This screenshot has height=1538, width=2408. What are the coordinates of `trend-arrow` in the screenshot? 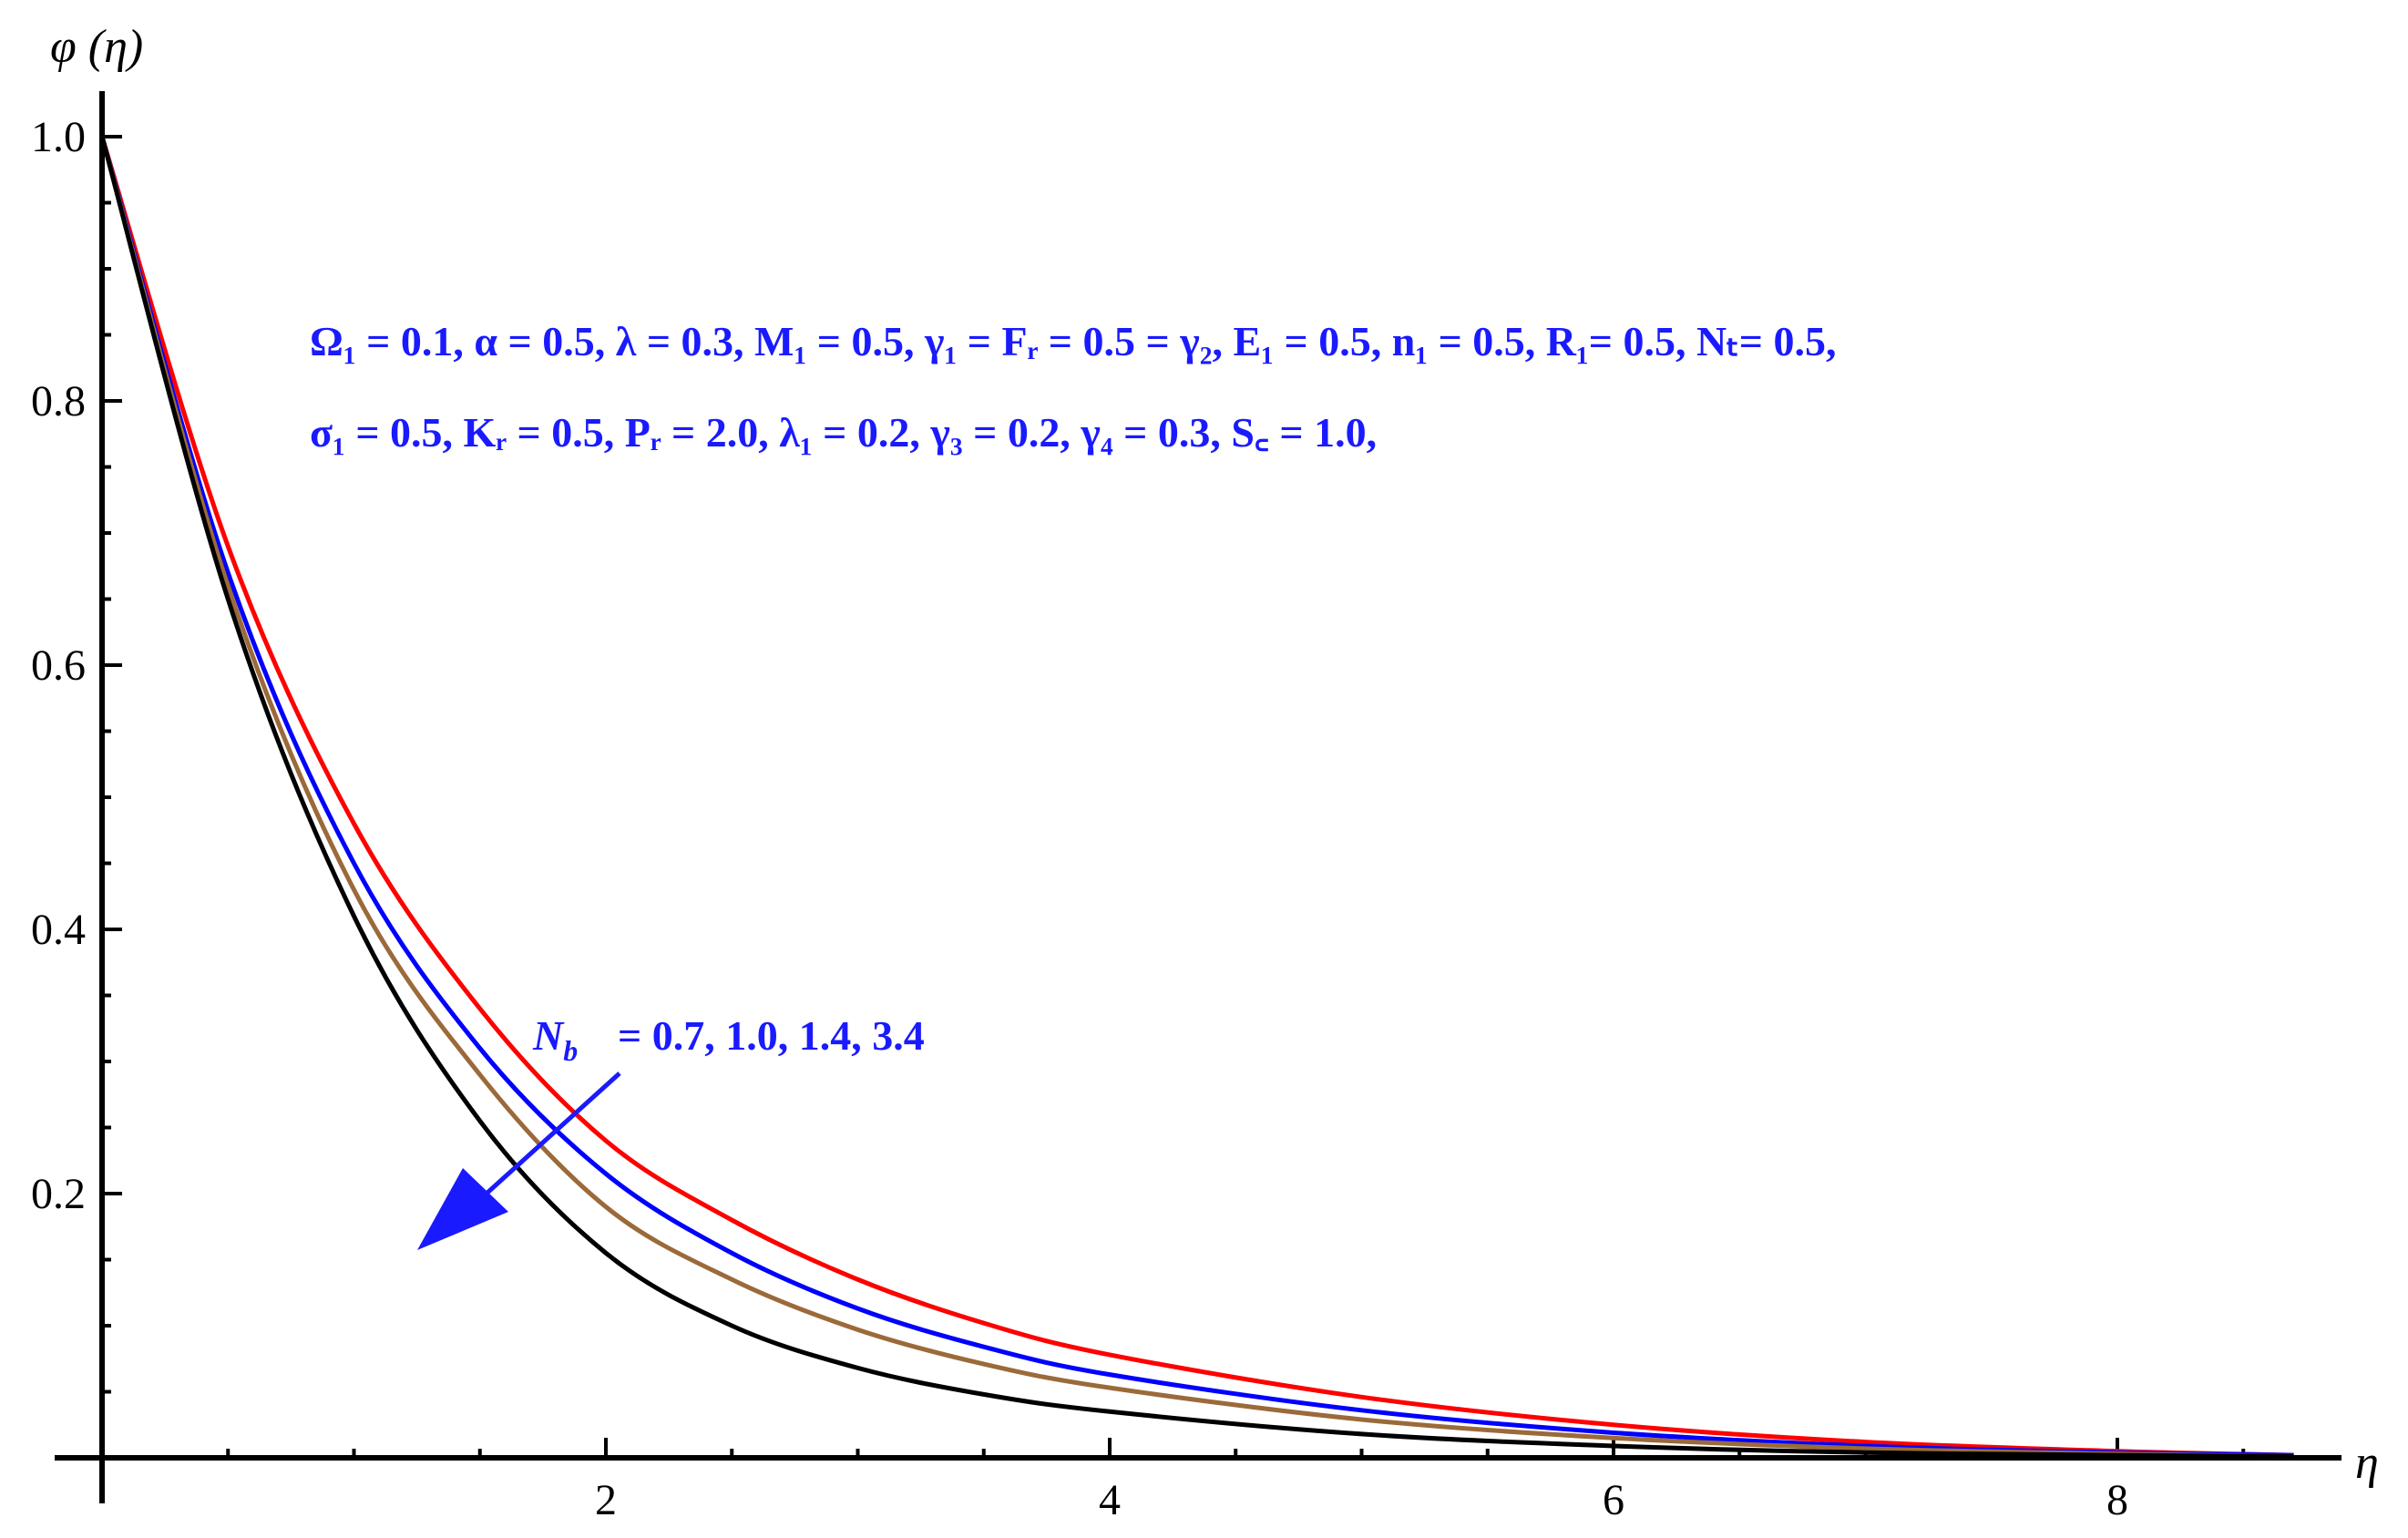 It's located at (519, 1160).